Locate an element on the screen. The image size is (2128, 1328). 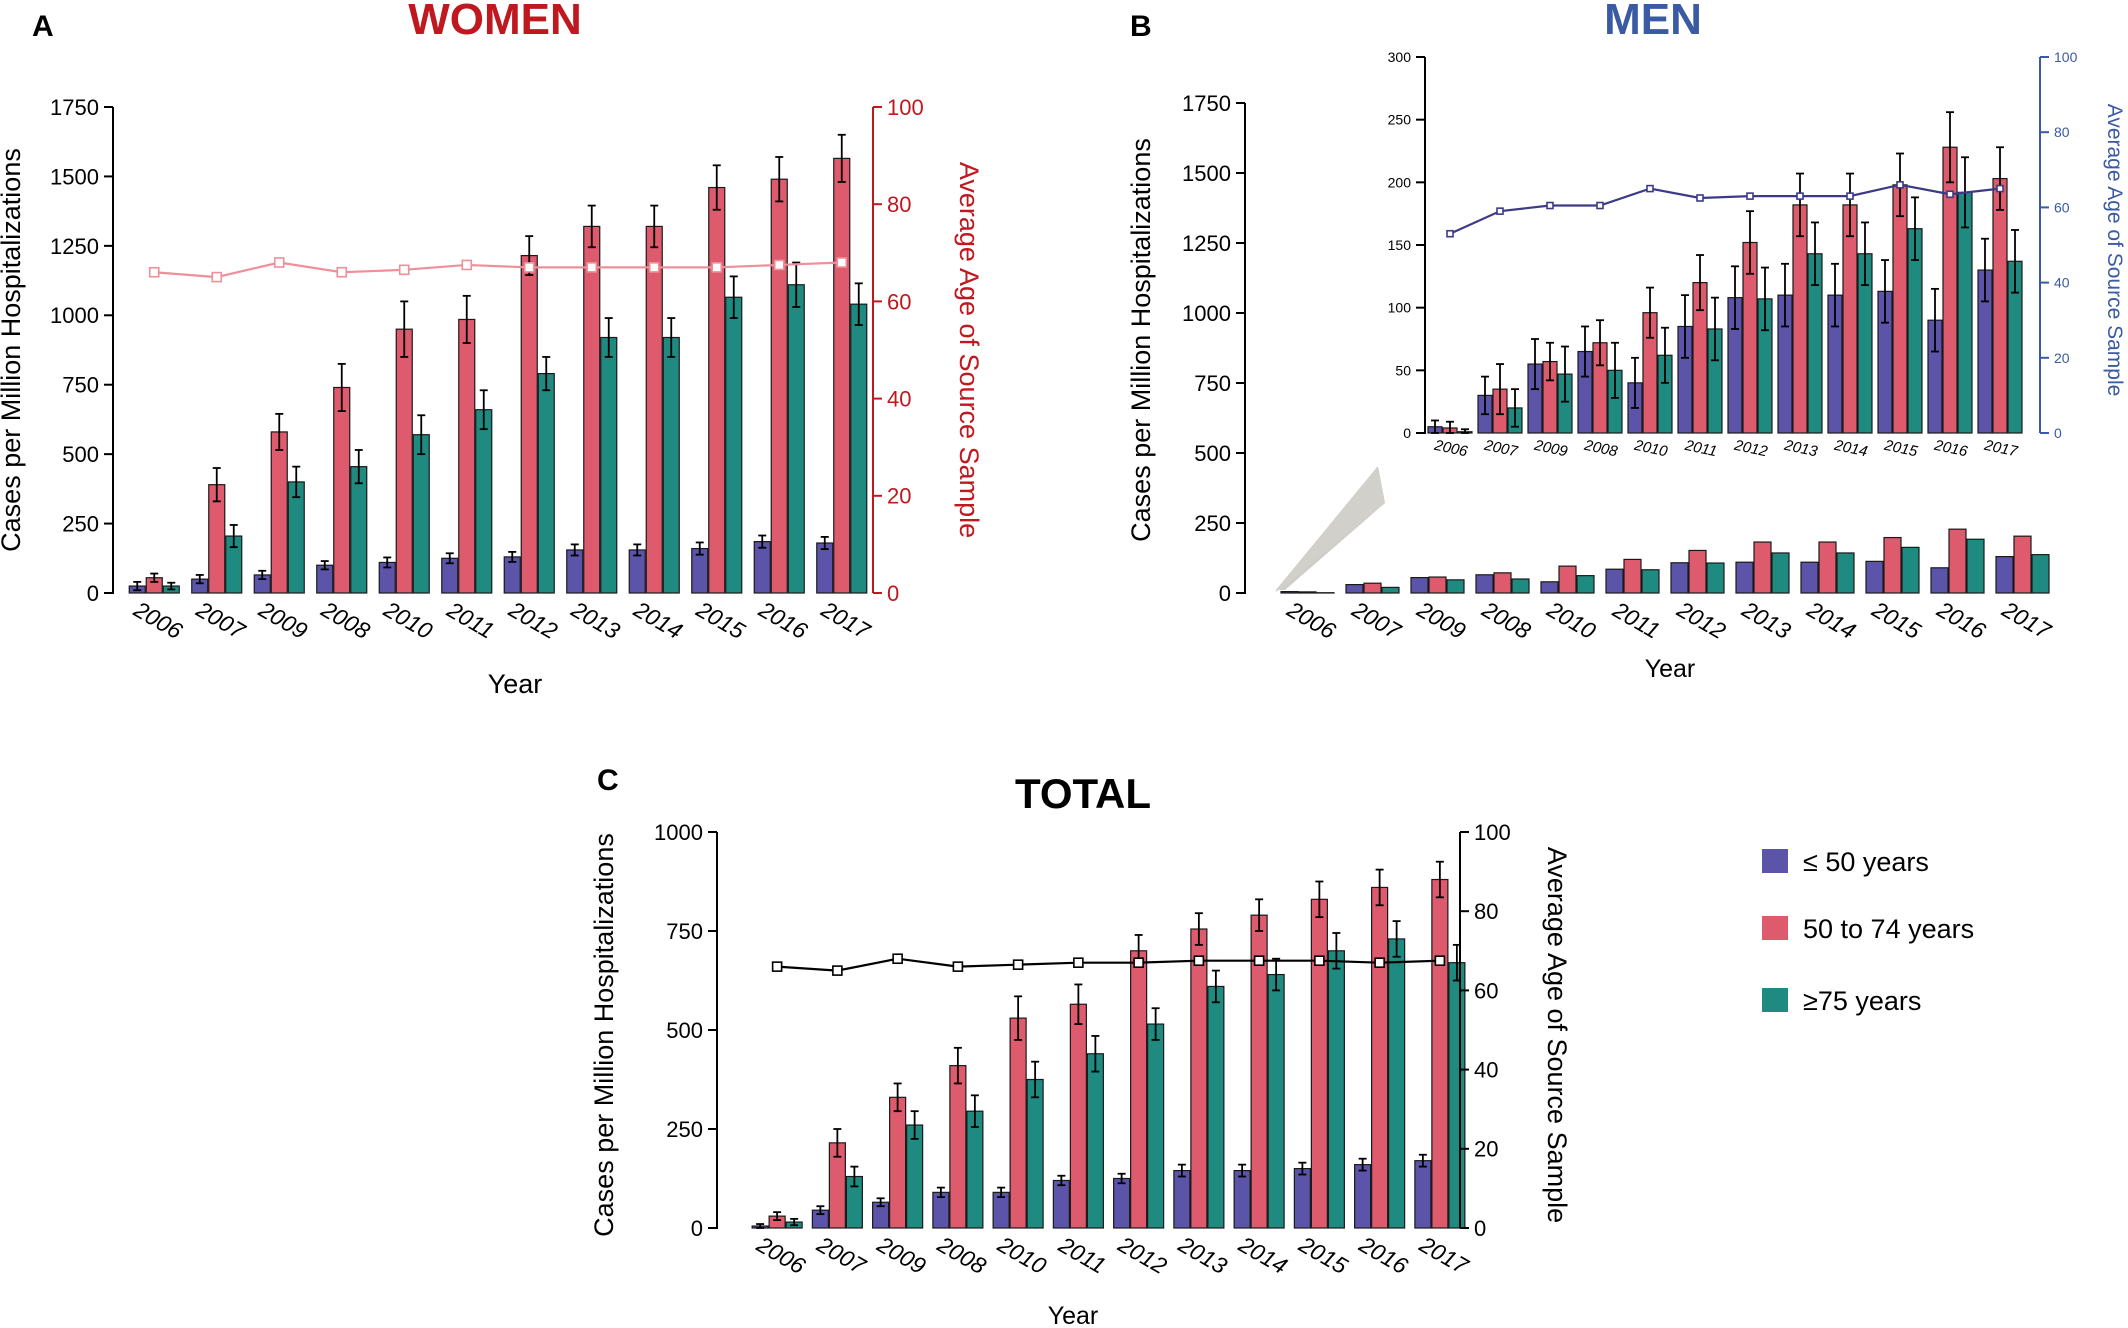
women-y2-tick-label: 0 is located at coordinates (893, 593).